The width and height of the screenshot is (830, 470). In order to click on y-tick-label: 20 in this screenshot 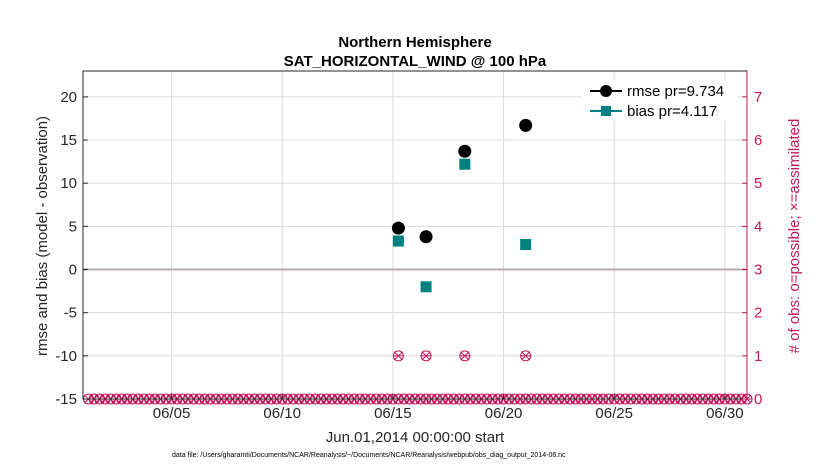, I will do `click(68, 97)`.